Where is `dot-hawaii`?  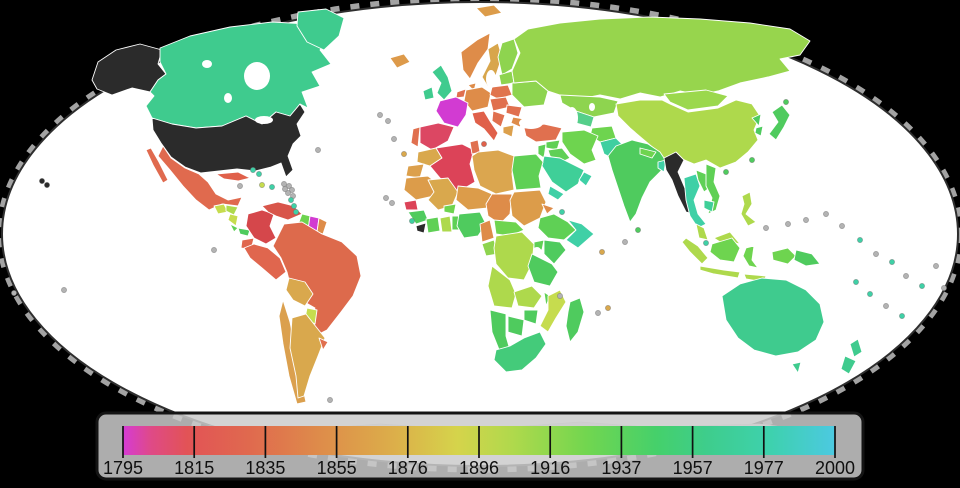
dot-hawaii is located at coordinates (42, 181).